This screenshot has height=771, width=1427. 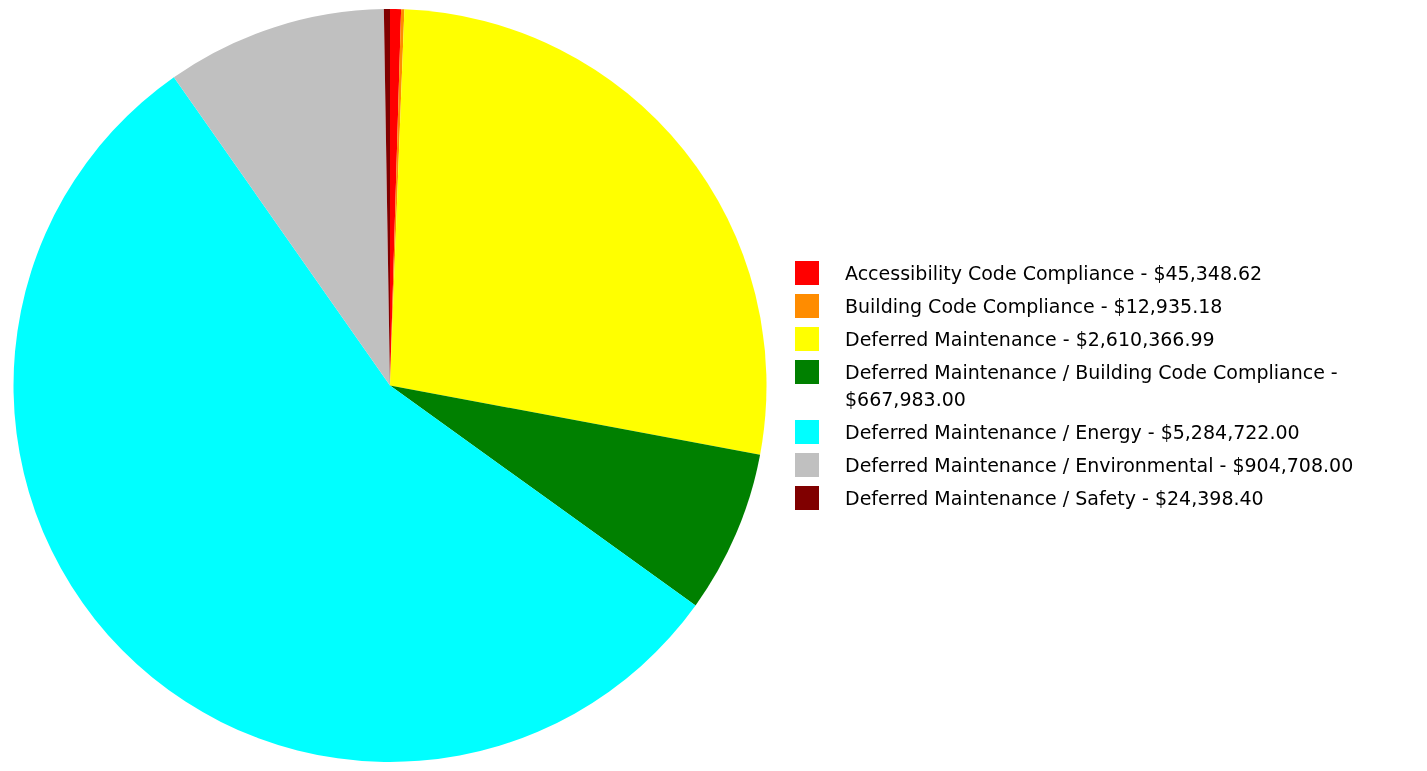 I want to click on legend-label: Deferred Maintenance / Building Code Compliance - $667,983.00, so click(x=1092, y=385).